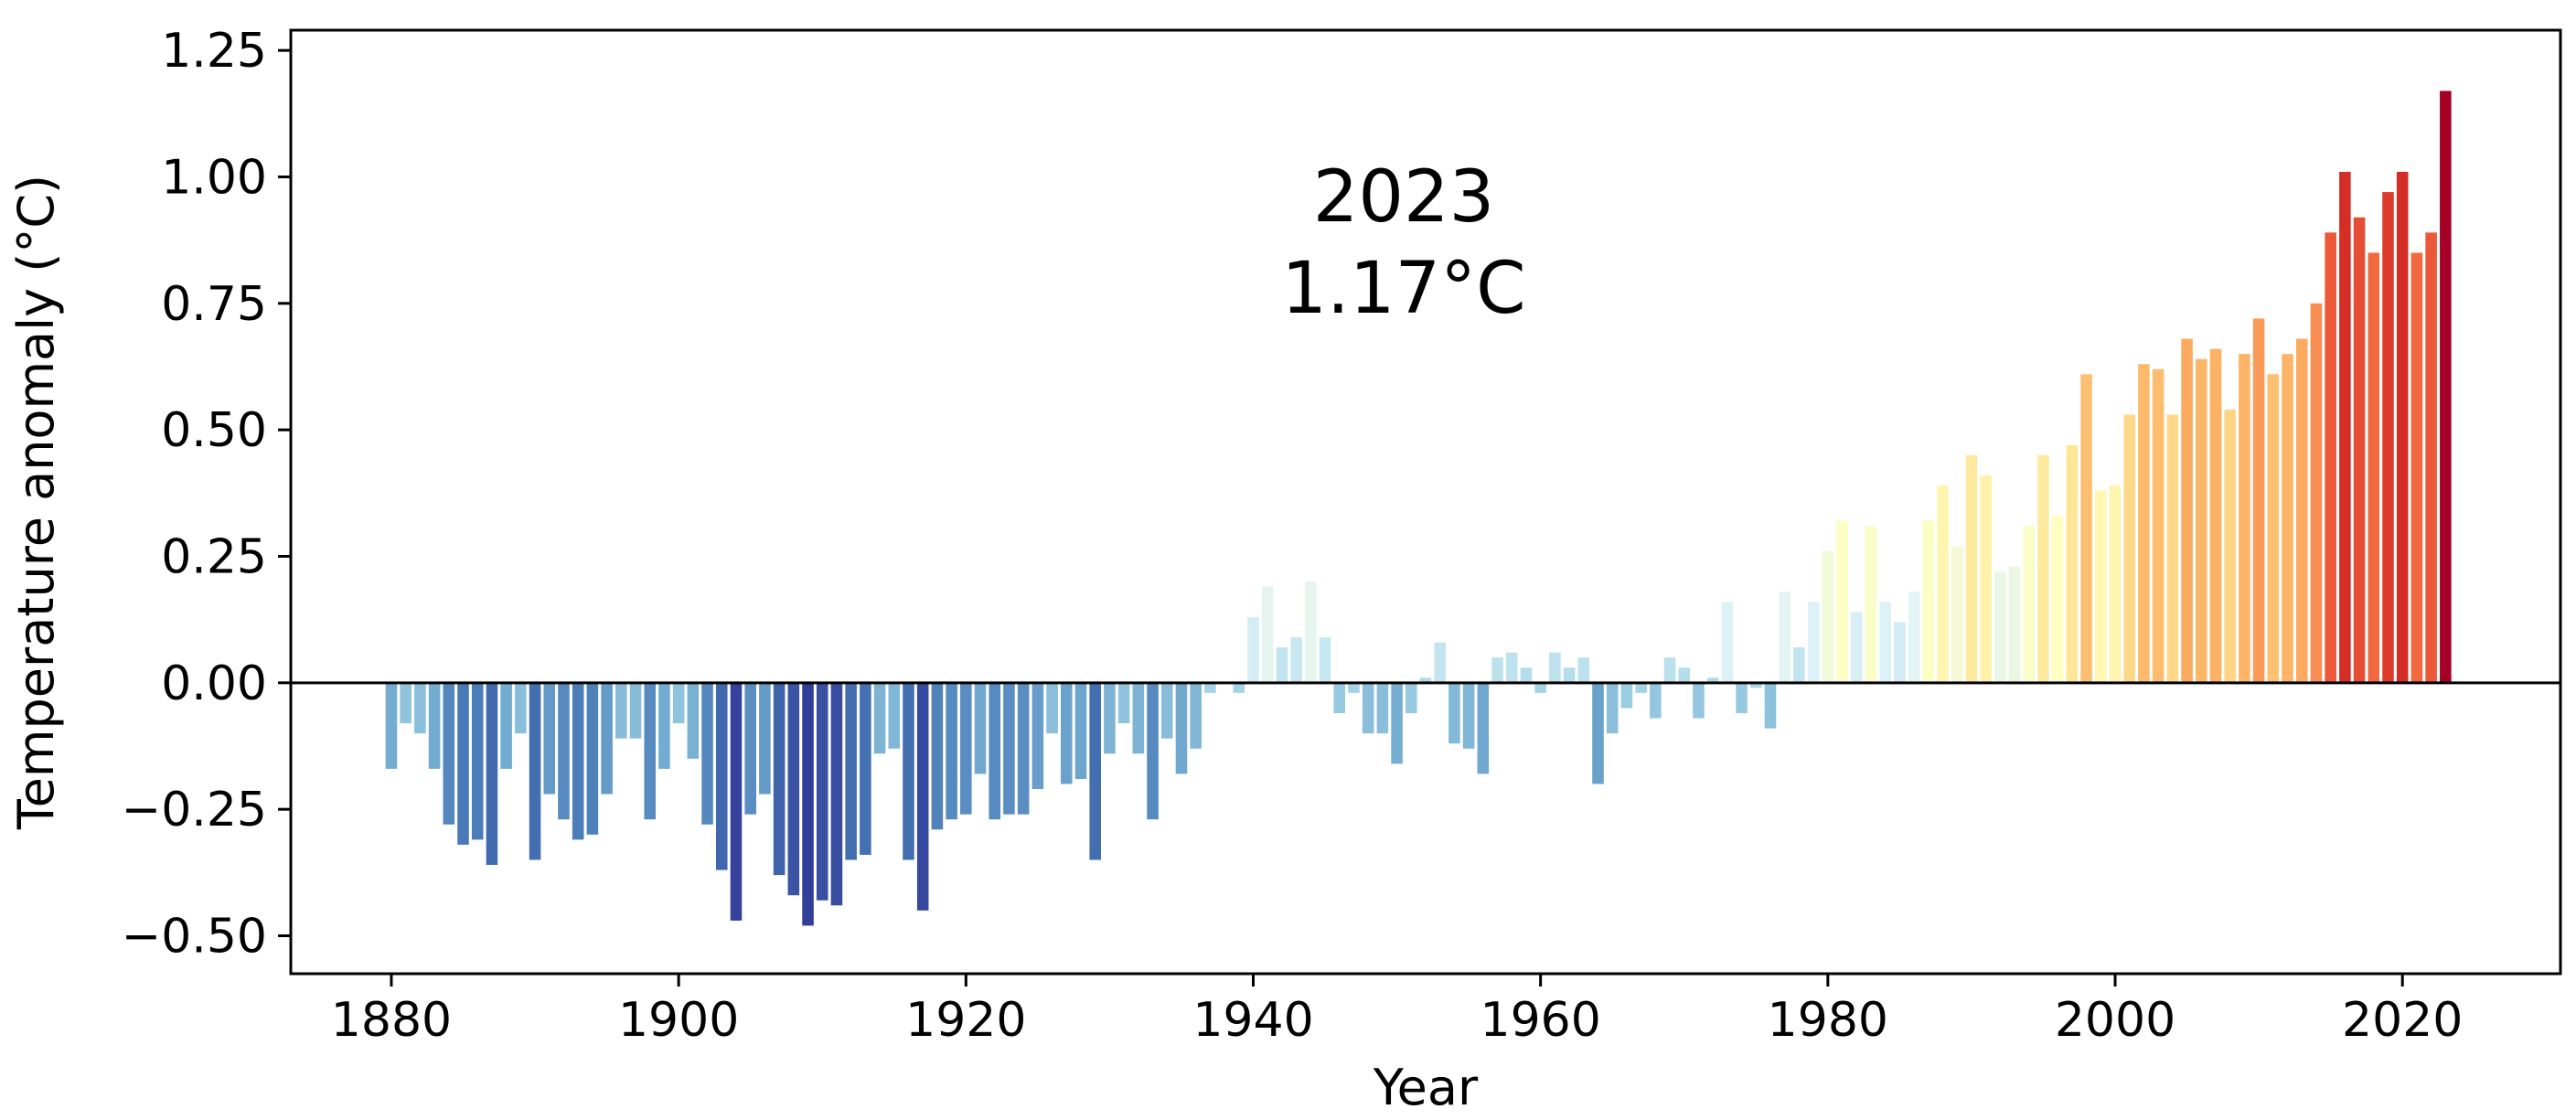 The width and height of the screenshot is (2576, 1120). I want to click on bar-1967, so click(1641, 687).